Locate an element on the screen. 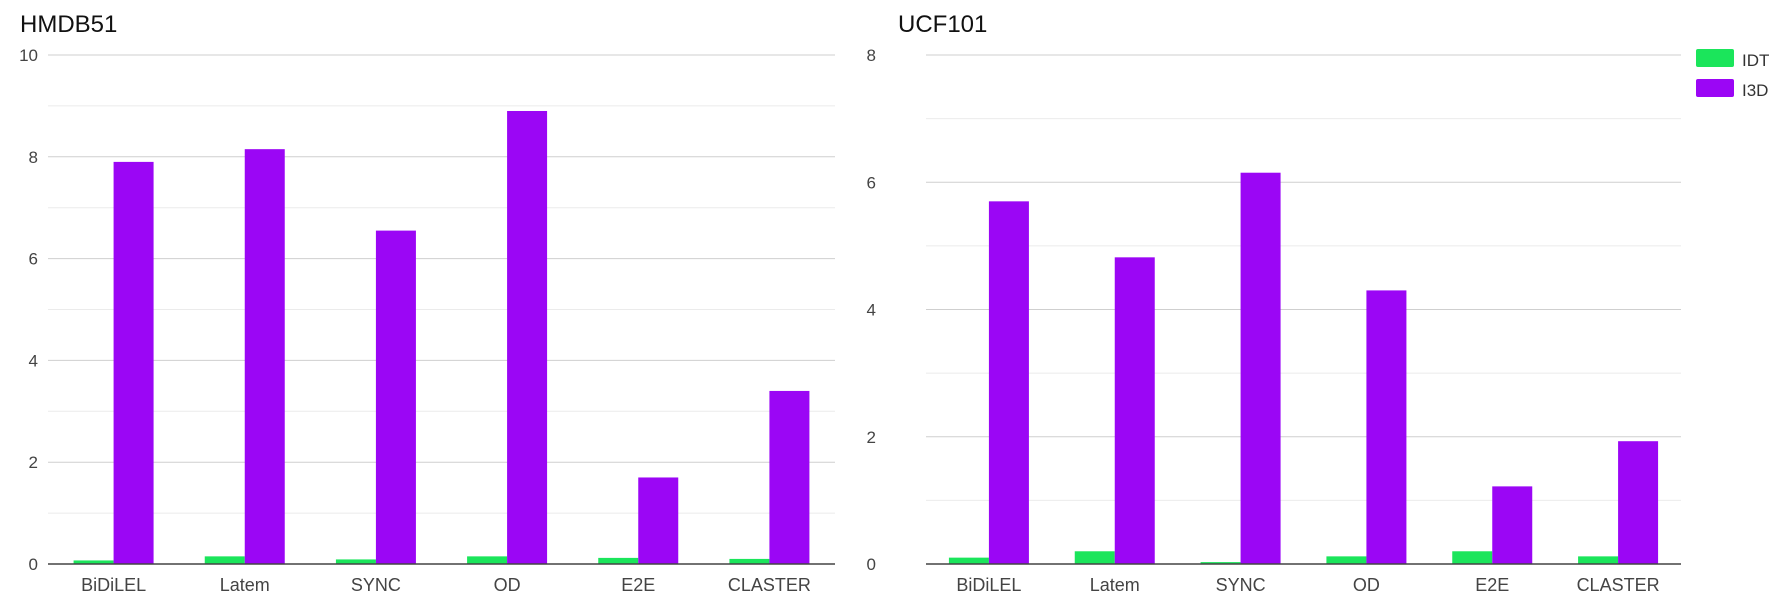 The height and width of the screenshot is (612, 1781). legend-swatch-idt is located at coordinates (1715, 58).